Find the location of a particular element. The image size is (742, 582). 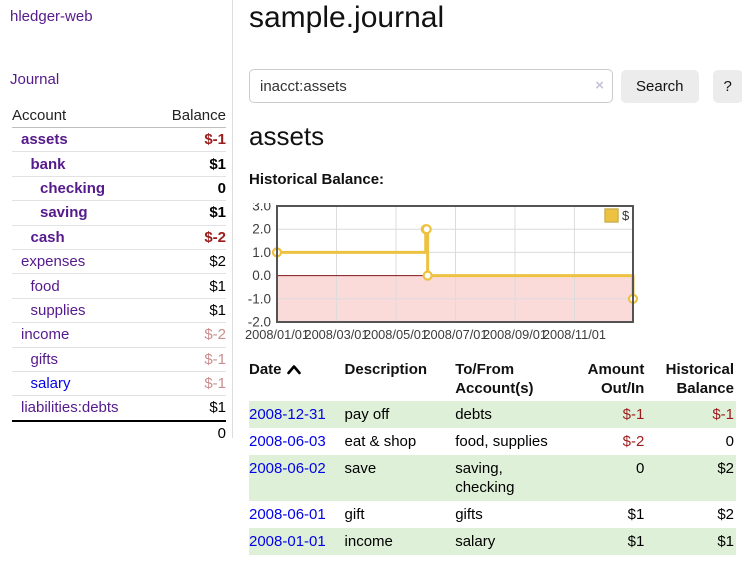

transaction-accounts: saving, checking is located at coordinates (485, 478).